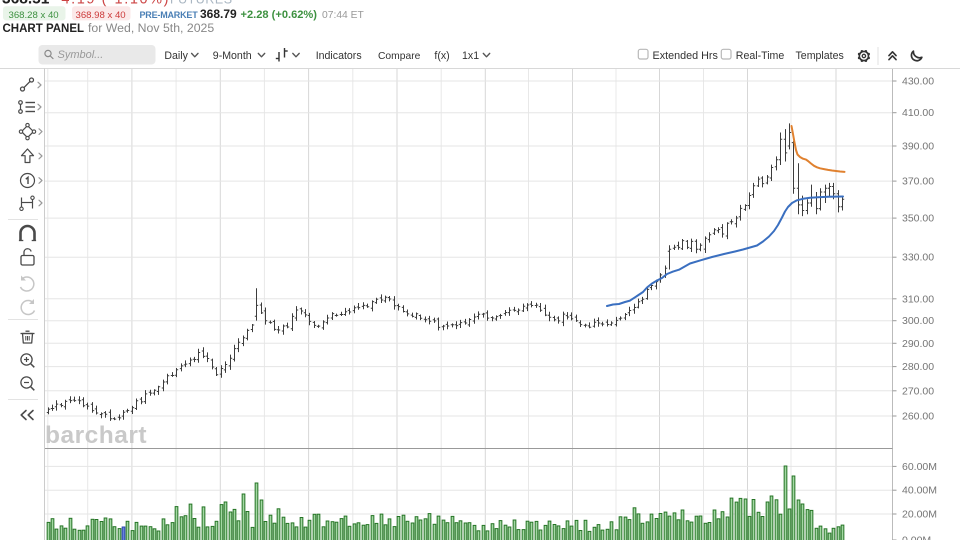  I want to click on svg-text: Real-Time, so click(760, 56).